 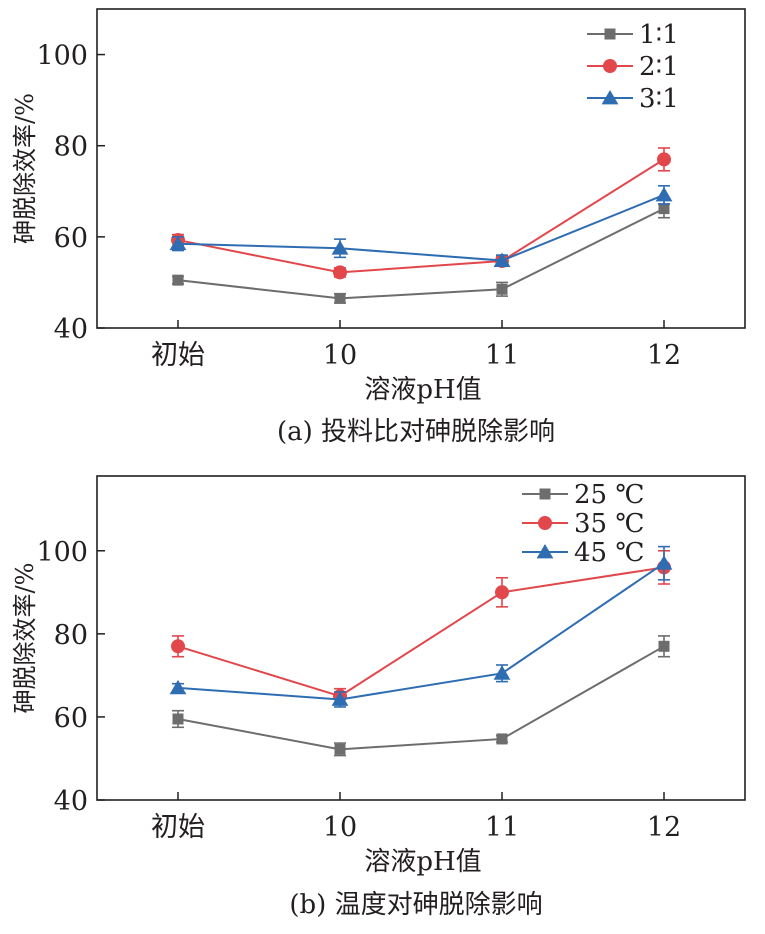 I want to click on panel-caption: (a) 投料比对砷脱除影响, so click(x=416, y=432).